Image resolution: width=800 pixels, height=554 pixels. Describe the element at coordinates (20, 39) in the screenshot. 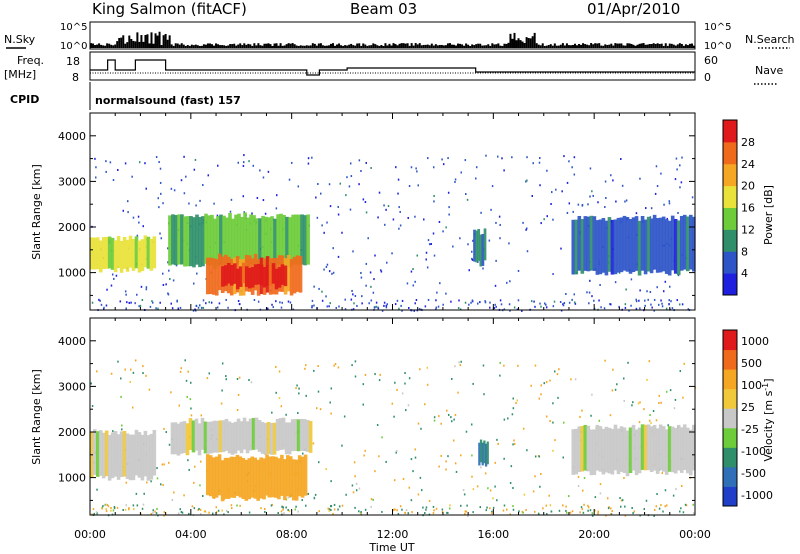

I see `nsky-label: N.Sky` at that location.